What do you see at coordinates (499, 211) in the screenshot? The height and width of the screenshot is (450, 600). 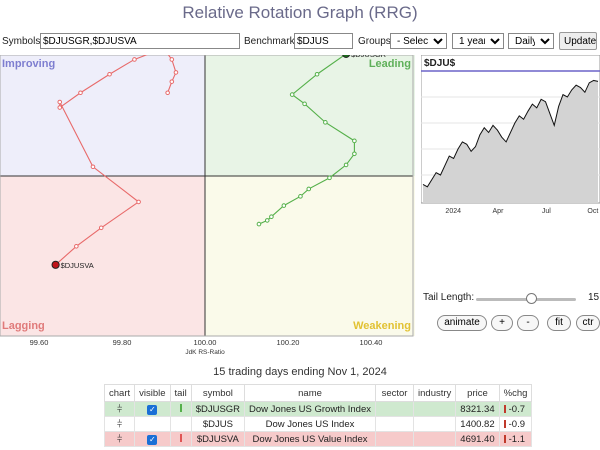 I see `side-x-tick-label: Apr` at bounding box center [499, 211].